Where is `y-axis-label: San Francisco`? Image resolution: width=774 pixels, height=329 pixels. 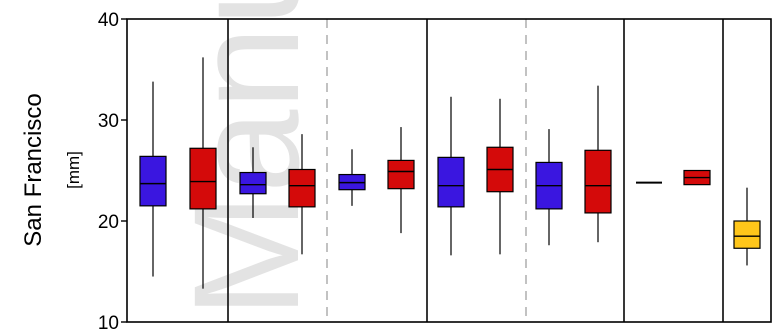
y-axis-label: San Francisco is located at coordinates (33, 169).